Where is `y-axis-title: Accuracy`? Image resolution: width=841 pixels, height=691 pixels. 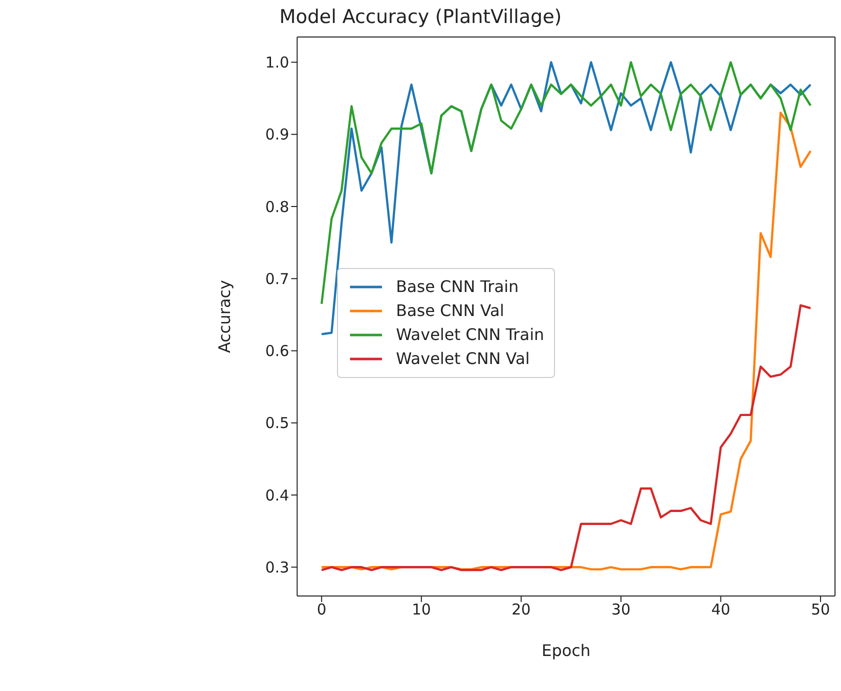
y-axis-title: Accuracy is located at coordinates (224, 317).